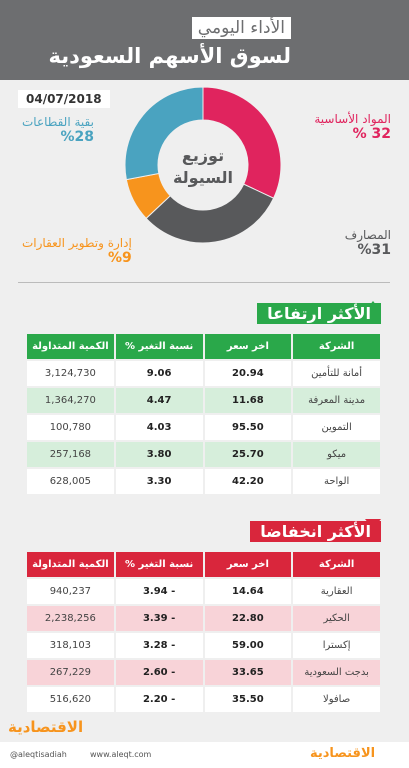 This screenshot has width=409, height=768. What do you see at coordinates (77, 243) in the screenshot?
I see `category-label: إدارة وتطوير العقارات` at bounding box center [77, 243].